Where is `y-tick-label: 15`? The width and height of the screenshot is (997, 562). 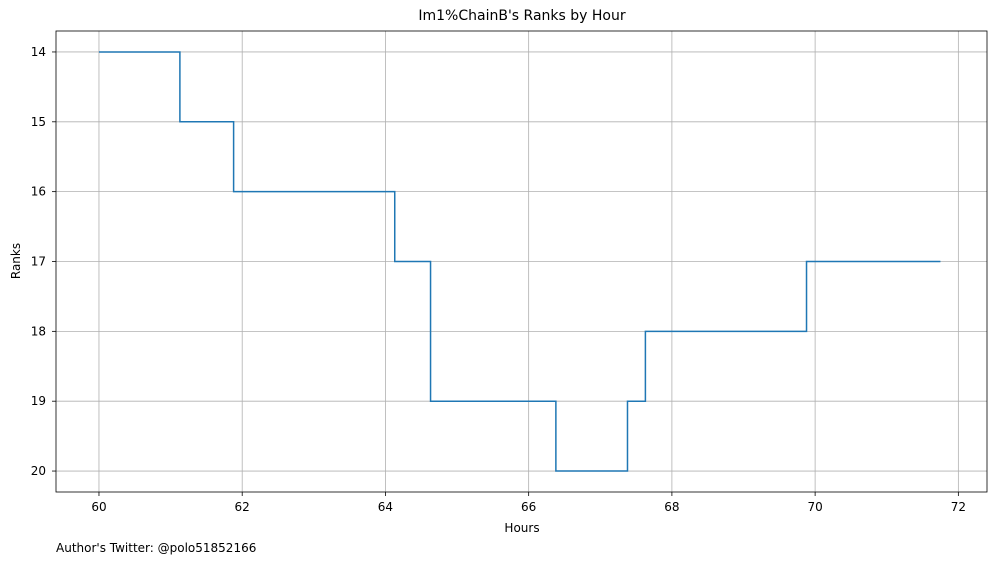
y-tick-label: 15 is located at coordinates (38, 122).